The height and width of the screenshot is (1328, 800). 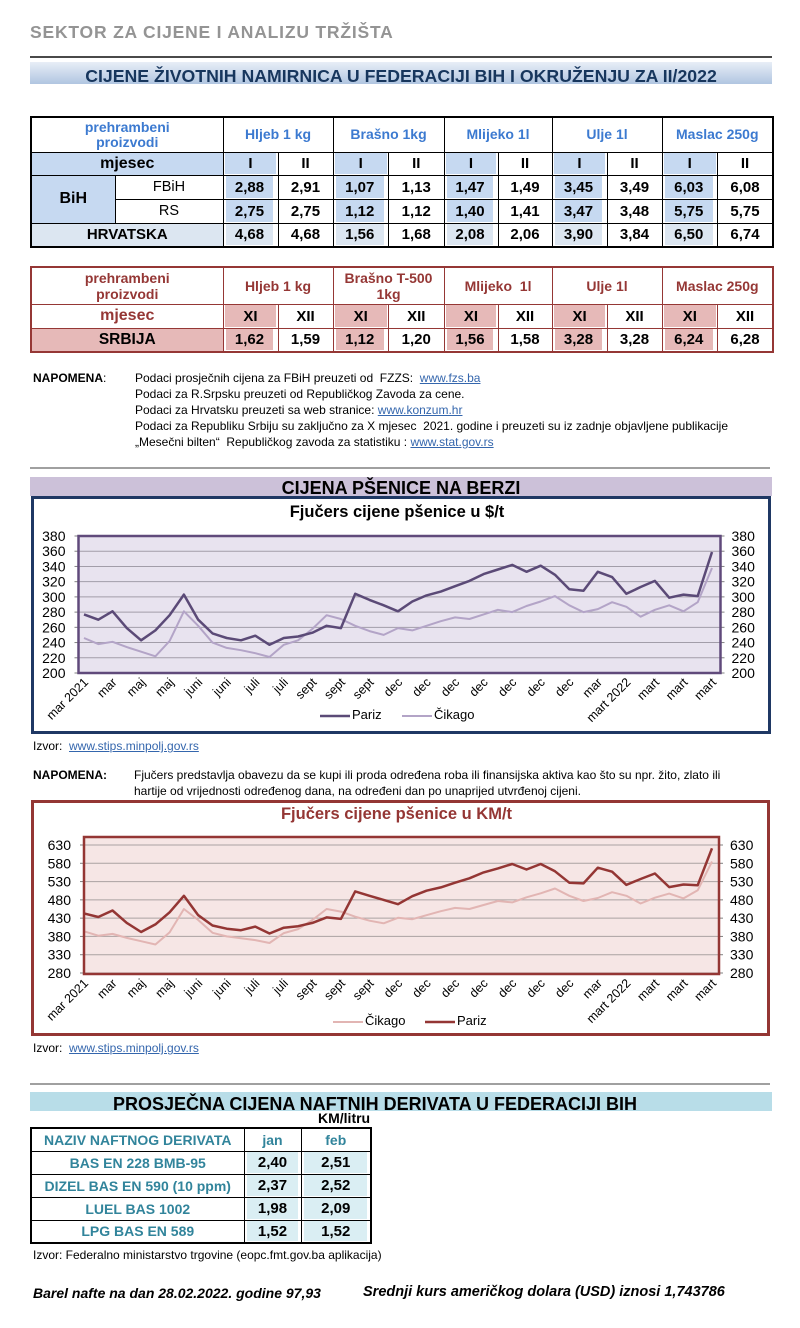 I want to click on svg-text: Fjučers cijene pšenice u KM/t, so click(x=397, y=814).